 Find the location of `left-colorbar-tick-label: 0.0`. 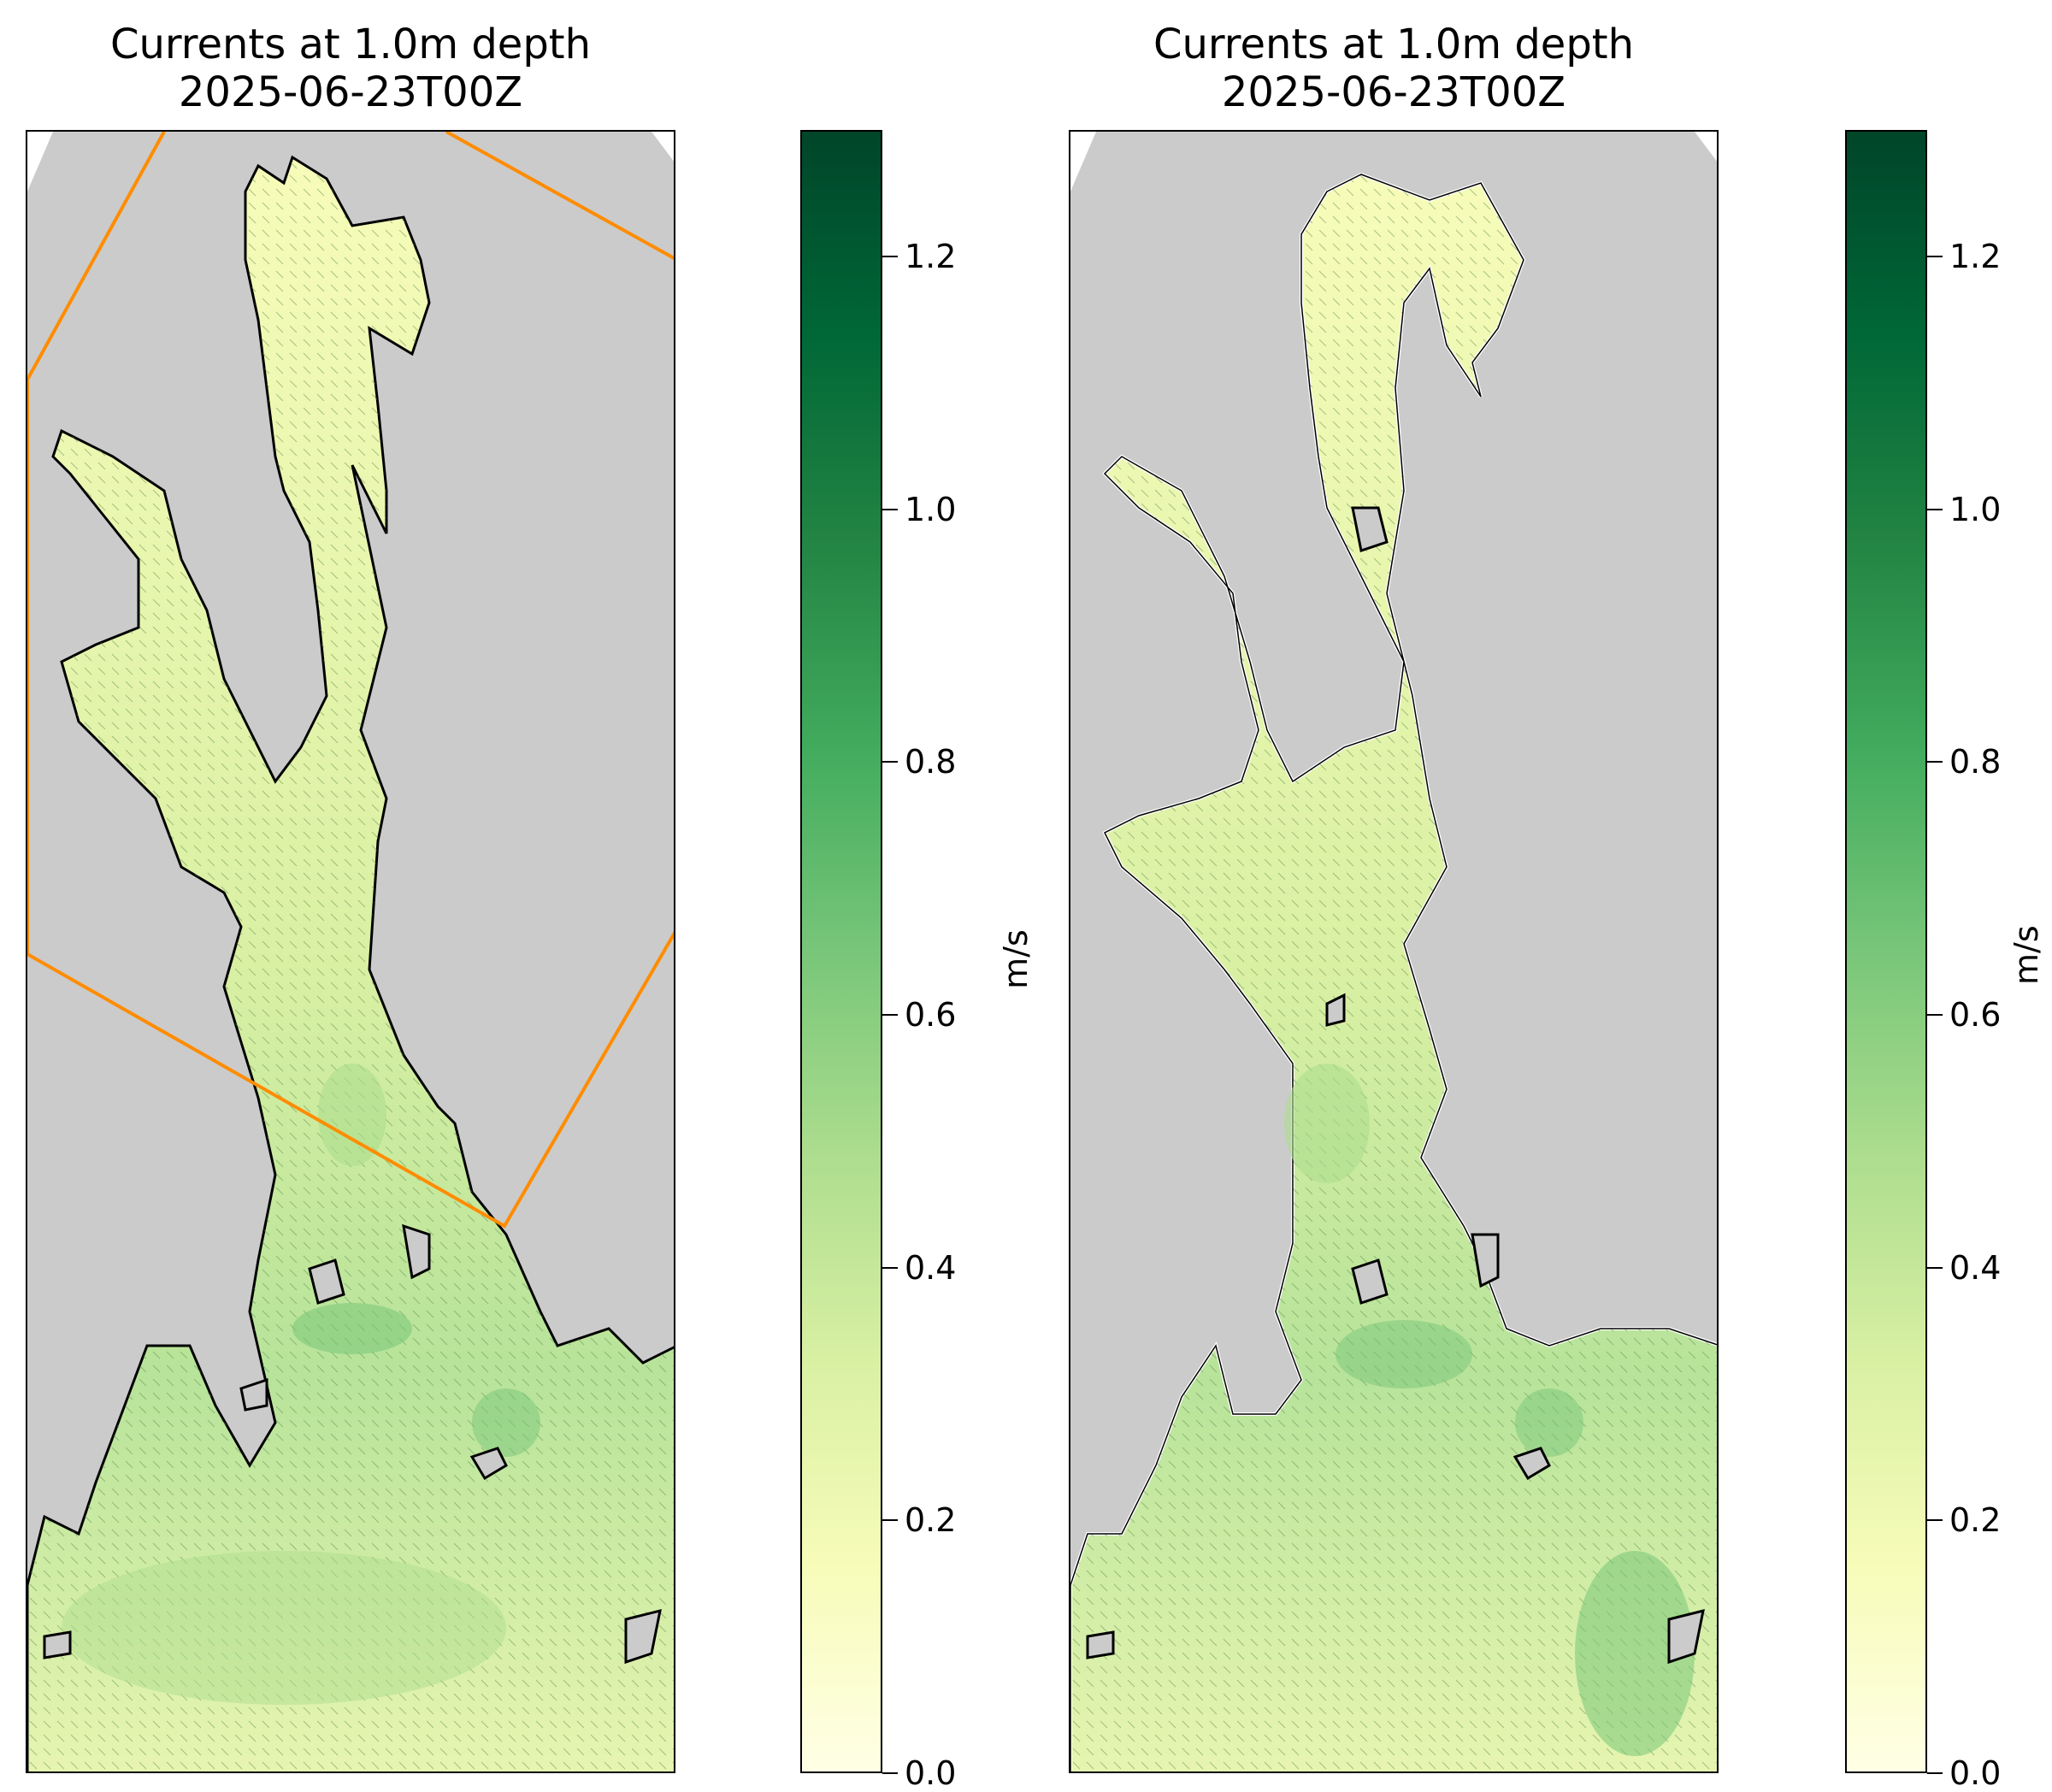

left-colorbar-tick-label: 0.0 is located at coordinates (931, 1773).